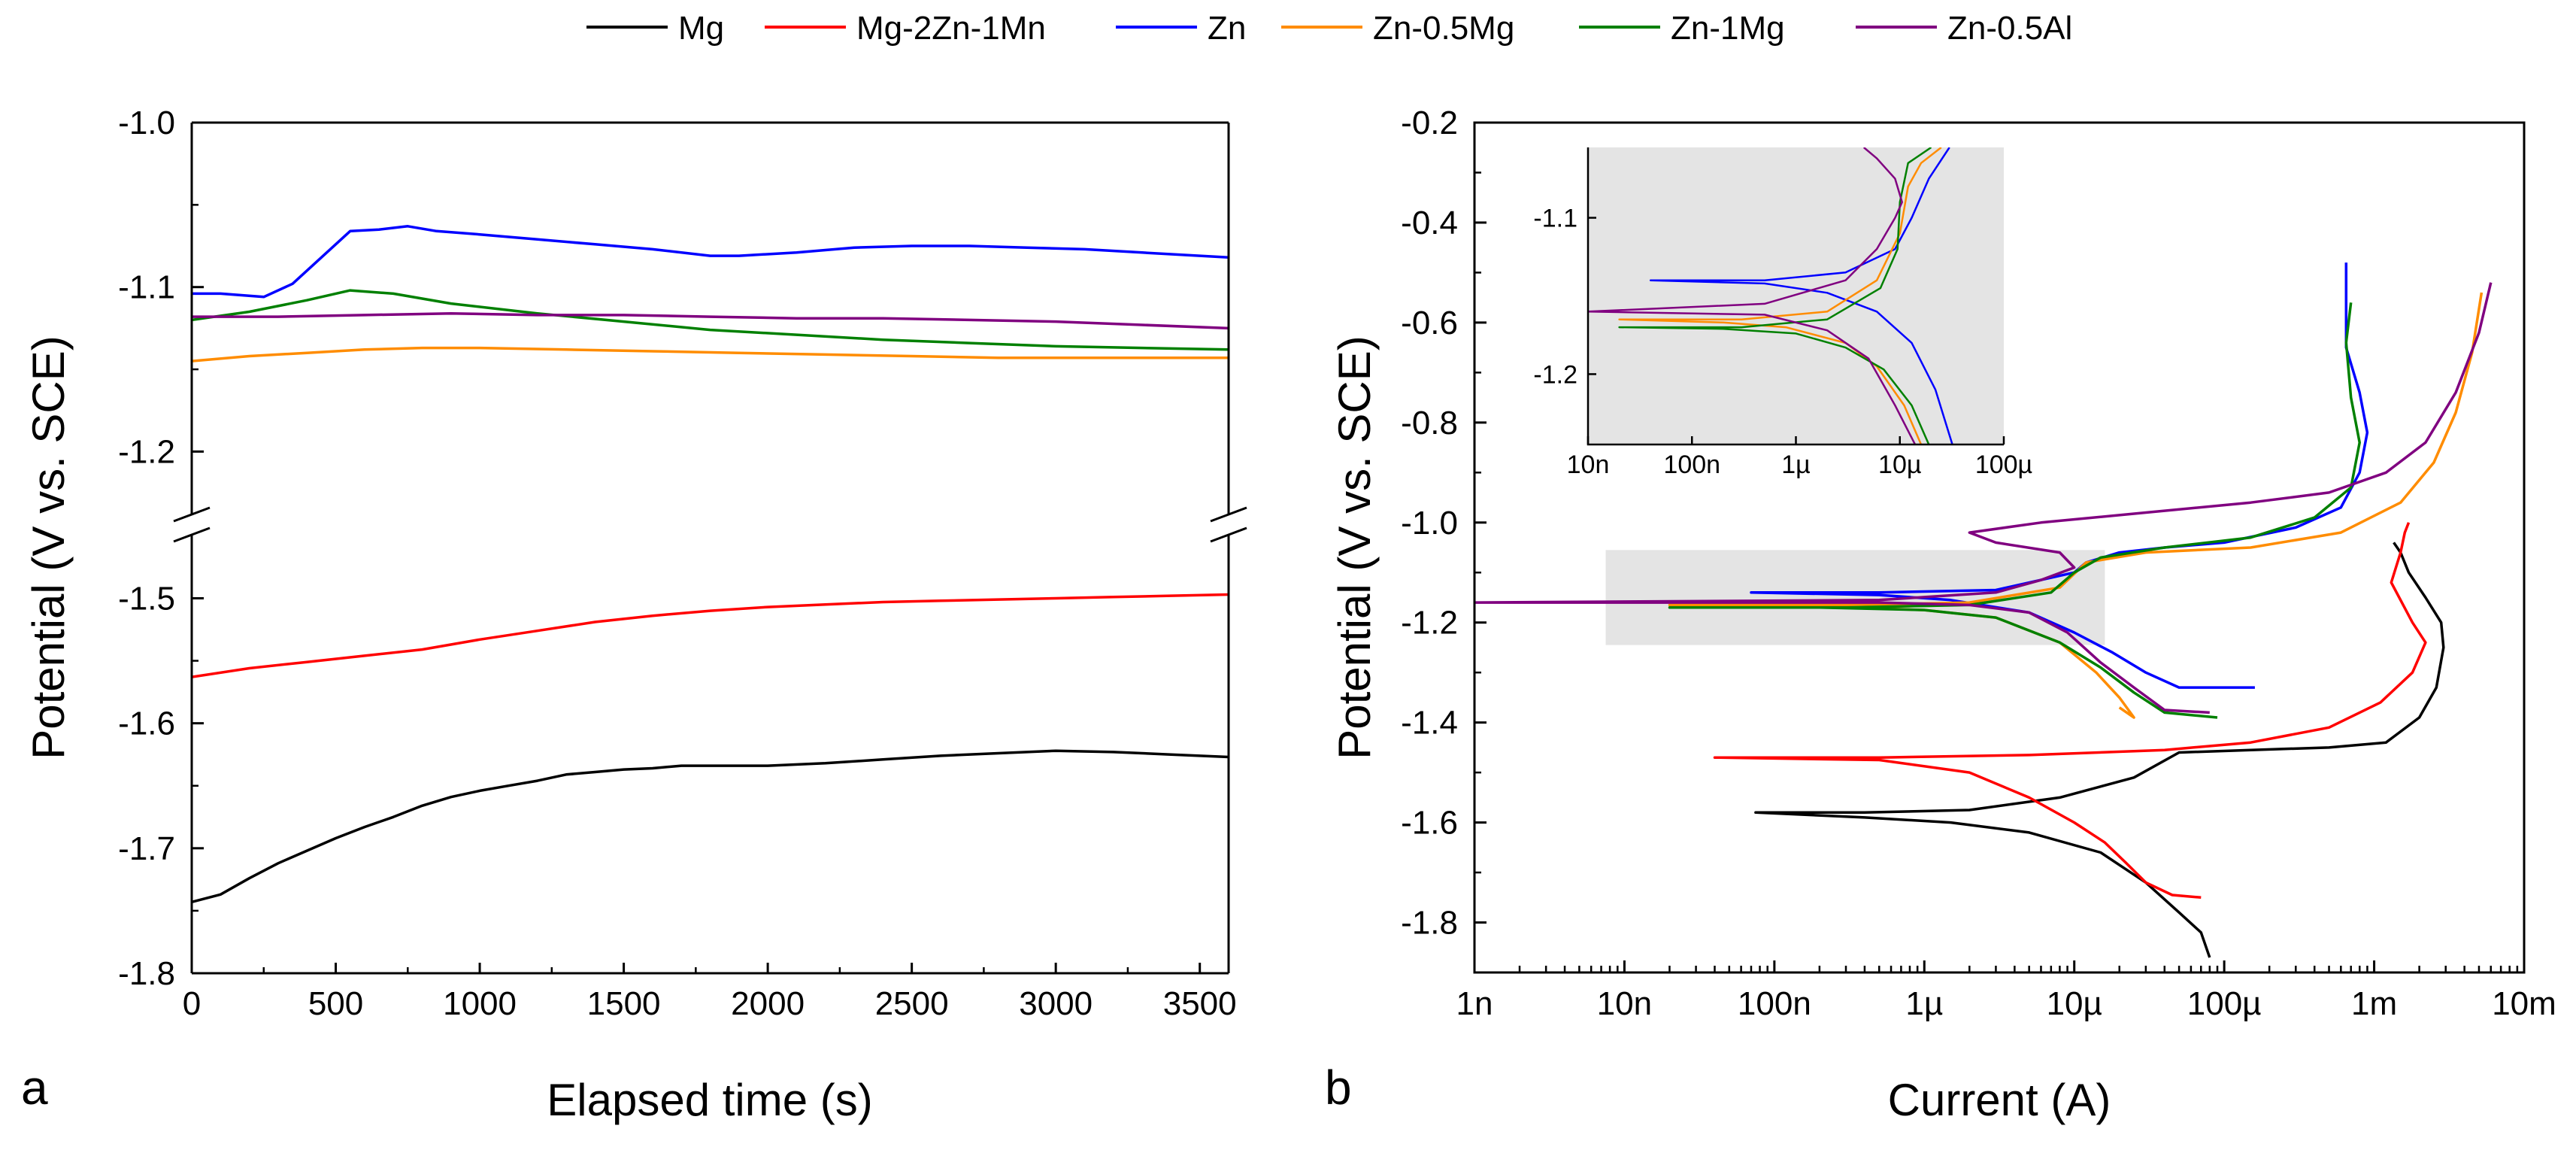 The height and width of the screenshot is (1159, 2576). Describe the element at coordinates (2070, 711) in the screenshot. I see `panel-b-line-mg-2zn-1mn` at that location.